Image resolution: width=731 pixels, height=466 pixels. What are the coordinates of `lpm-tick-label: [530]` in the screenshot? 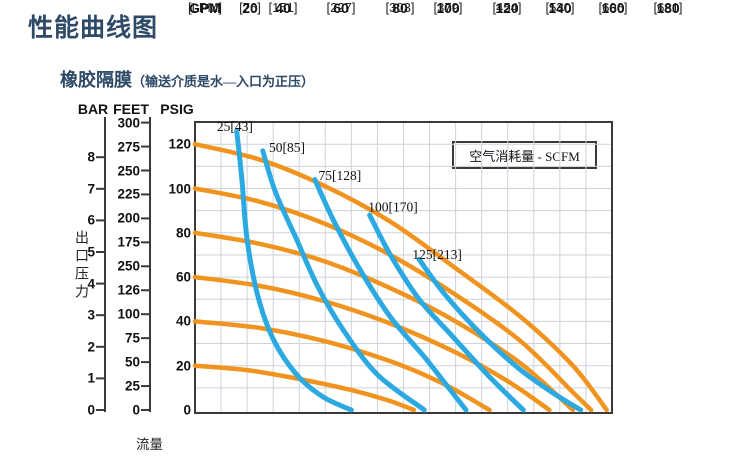 It's located at (560, 7).